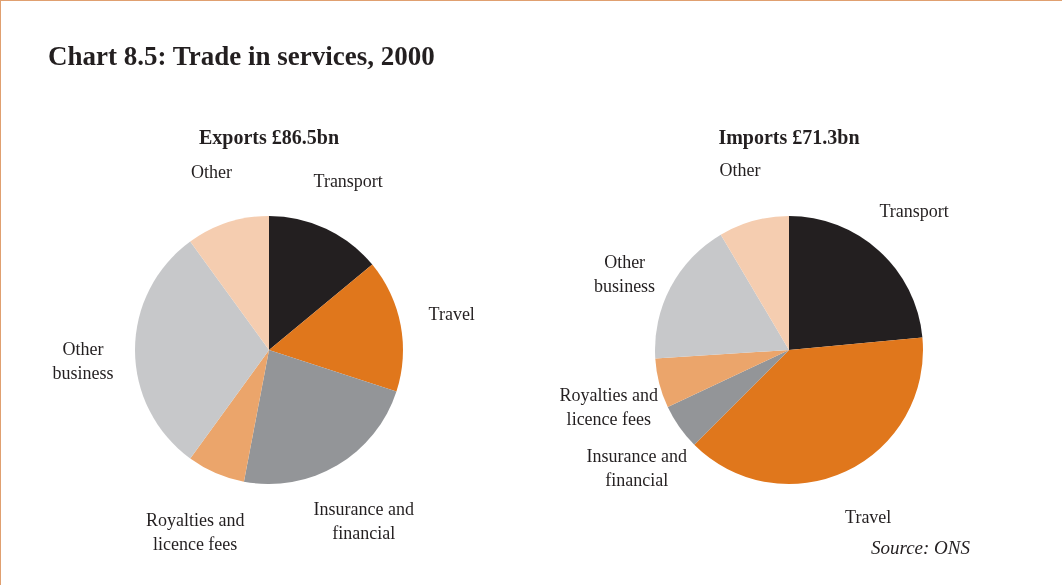 Image resolution: width=1062 pixels, height=585 pixels. Describe the element at coordinates (789, 137) in the screenshot. I see `chart-subtitle: Imports £71.3bn` at that location.